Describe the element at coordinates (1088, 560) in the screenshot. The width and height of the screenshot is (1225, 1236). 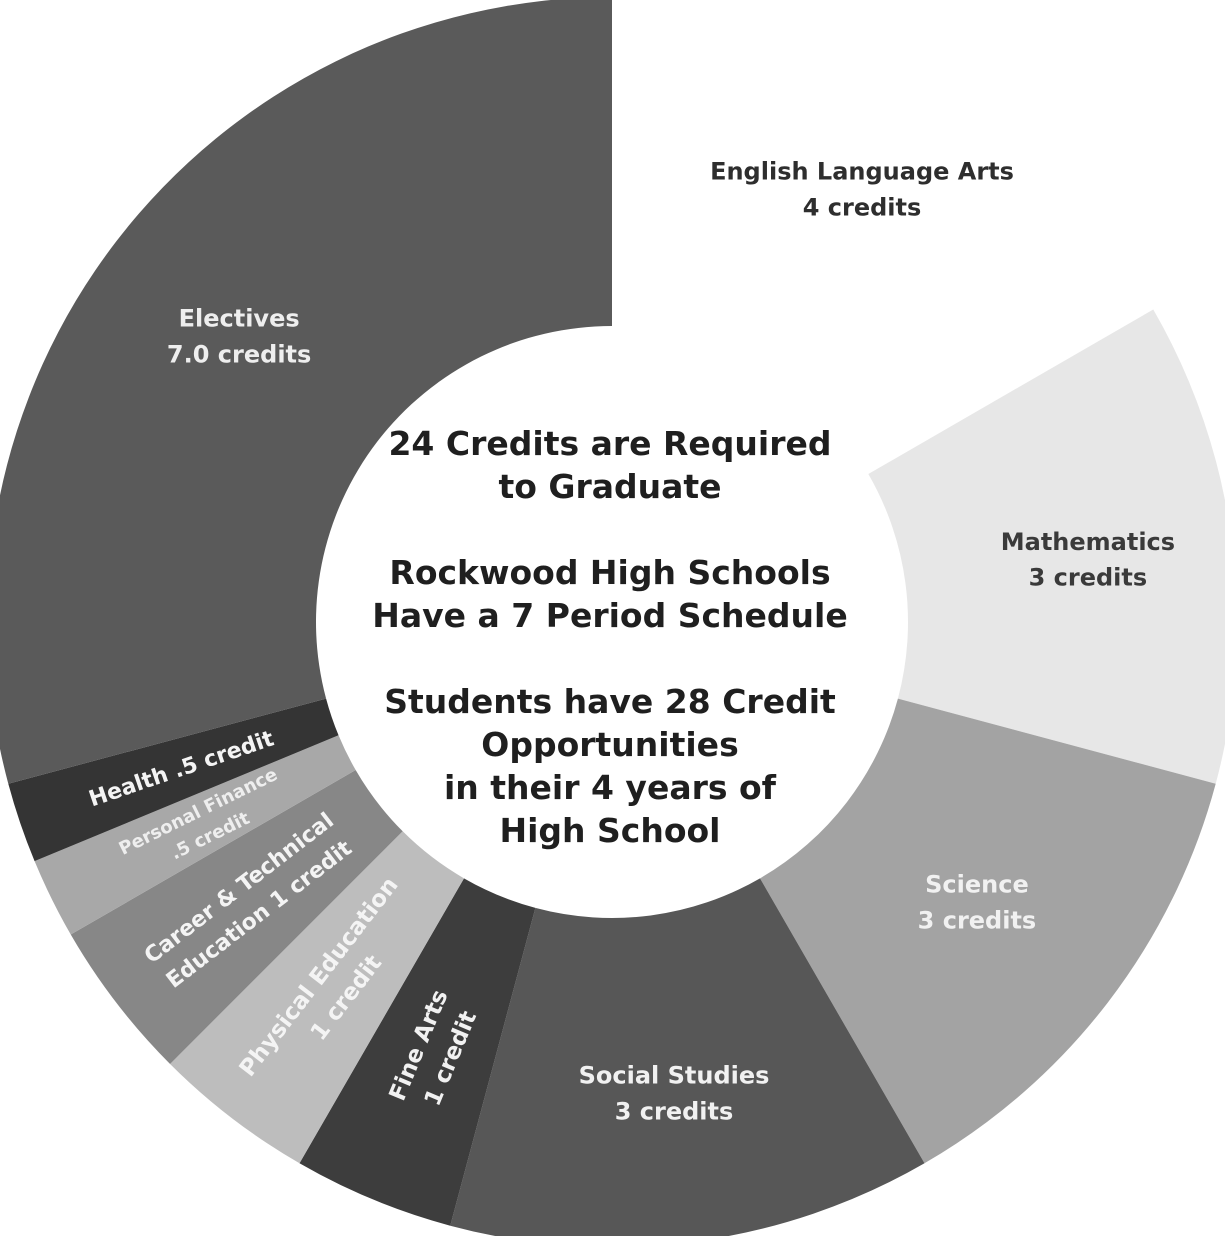
I see `slice-label-mathematics: Mathematics 3 credits` at that location.